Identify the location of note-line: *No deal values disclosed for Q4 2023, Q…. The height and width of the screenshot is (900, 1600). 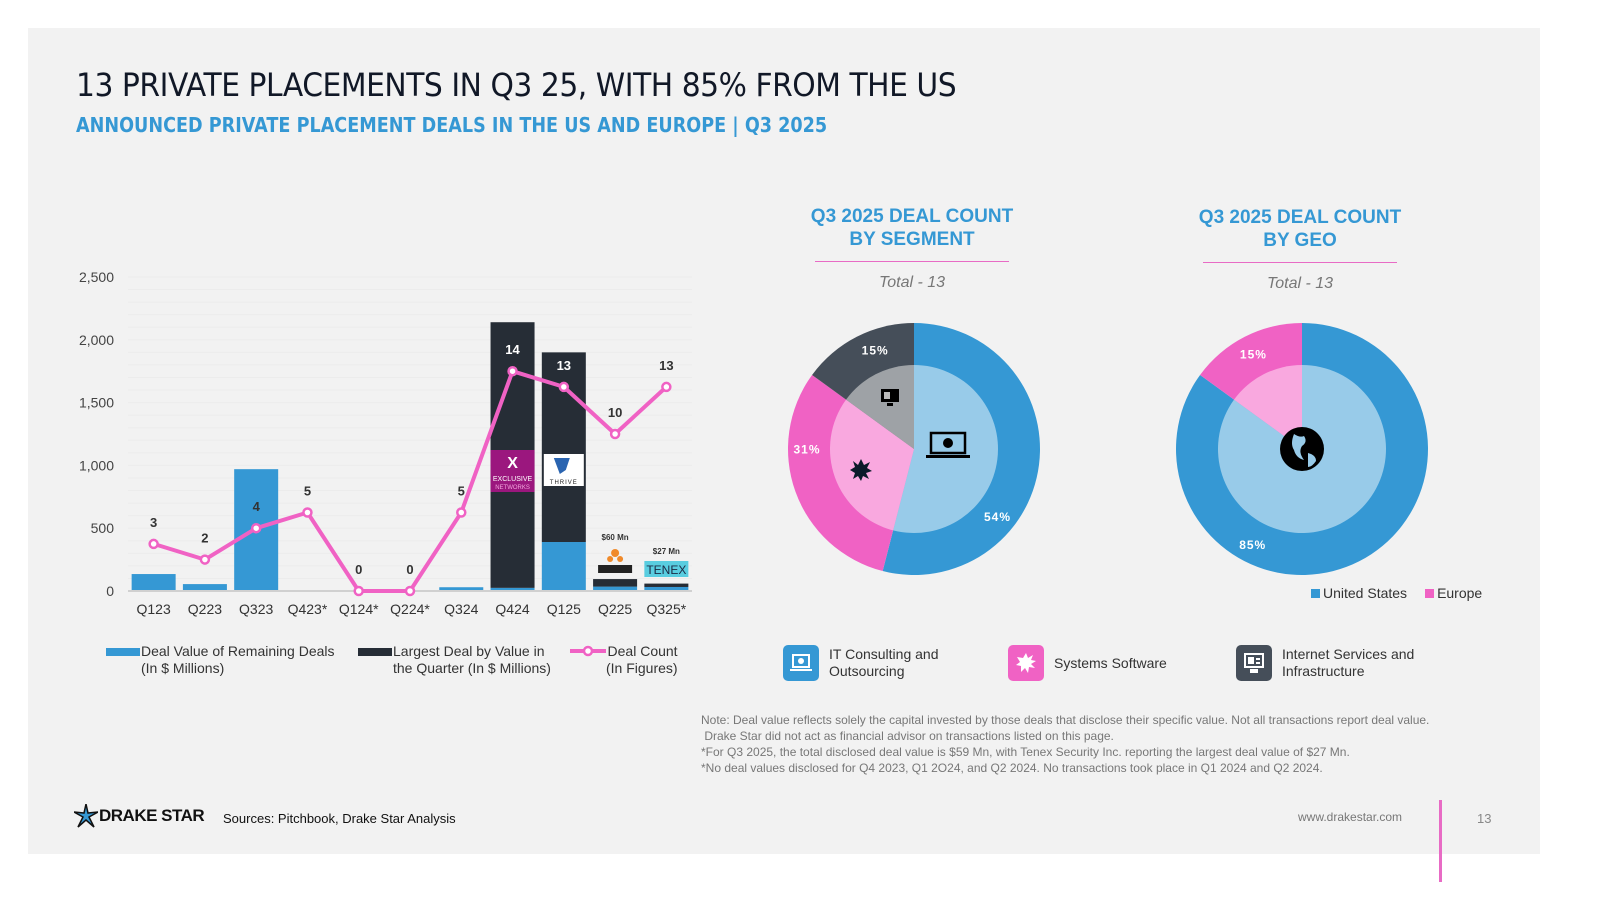
(1012, 768).